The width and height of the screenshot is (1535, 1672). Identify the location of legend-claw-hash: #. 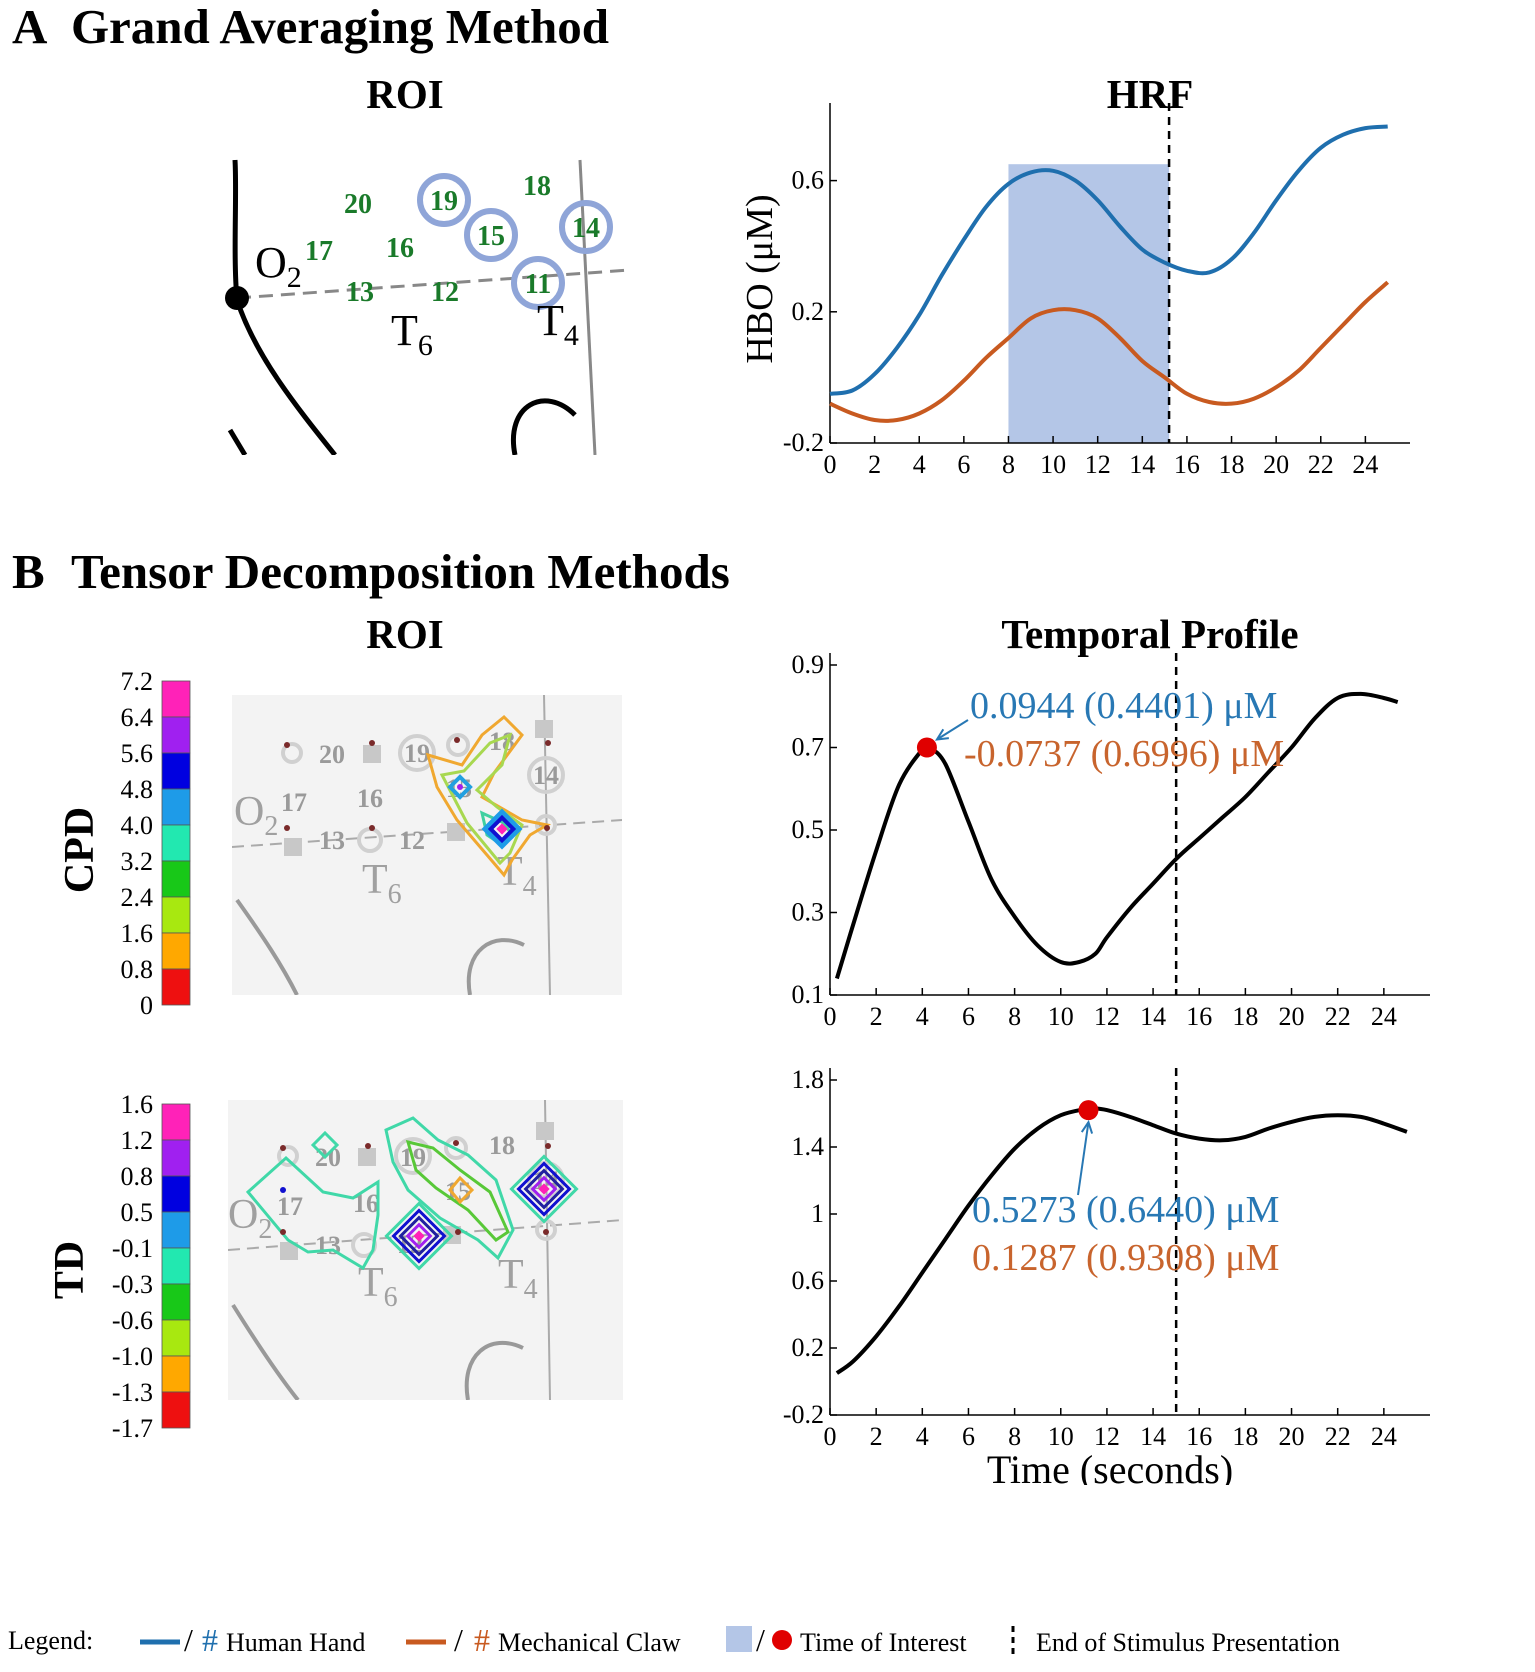
(482, 1640).